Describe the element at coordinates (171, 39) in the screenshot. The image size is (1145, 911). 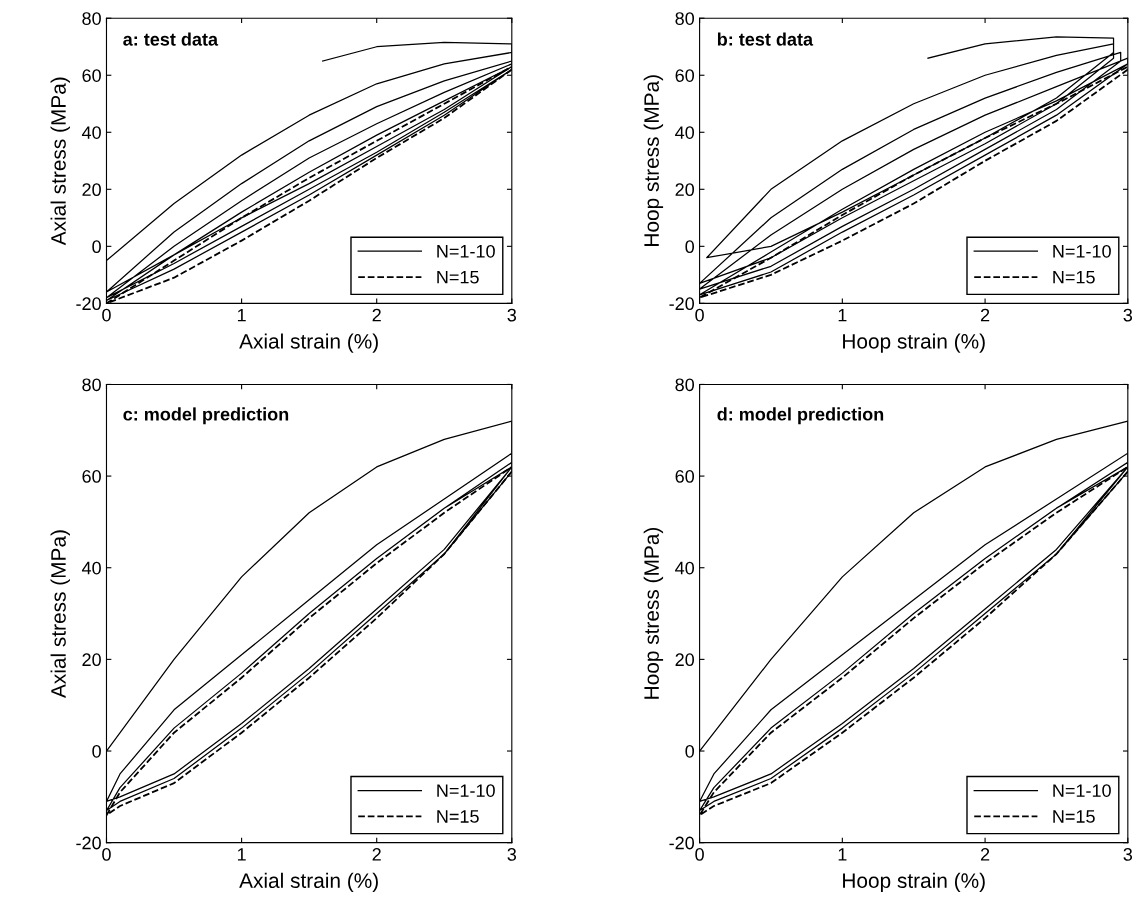
I see `annotation: a: test data` at that location.